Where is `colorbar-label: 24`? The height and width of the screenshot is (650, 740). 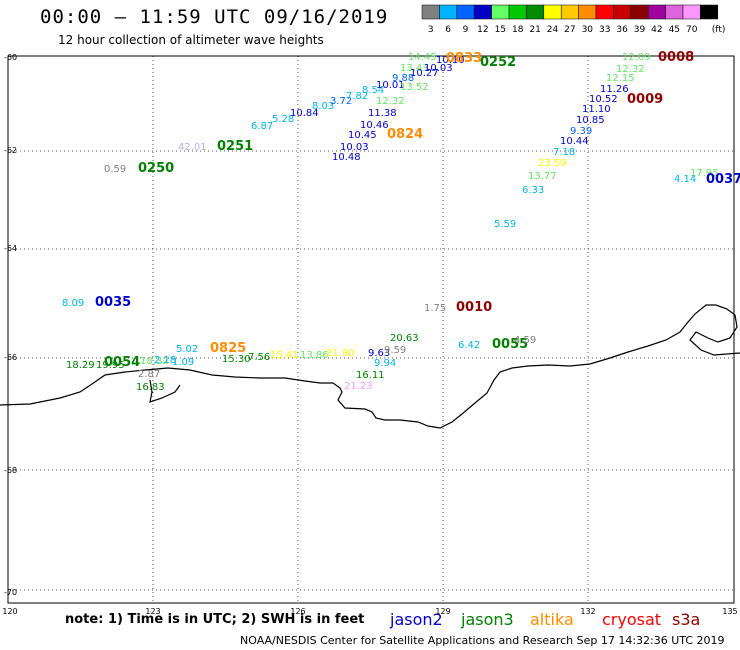
colorbar-label: 24 is located at coordinates (553, 30).